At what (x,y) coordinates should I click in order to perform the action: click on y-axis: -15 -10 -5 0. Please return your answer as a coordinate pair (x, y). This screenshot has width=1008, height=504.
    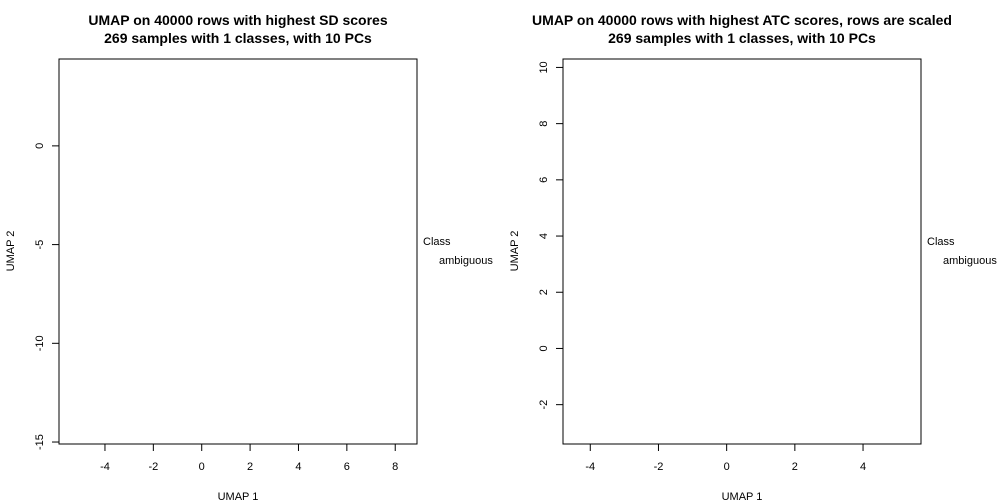
    Looking at the image, I should click on (47, 296).